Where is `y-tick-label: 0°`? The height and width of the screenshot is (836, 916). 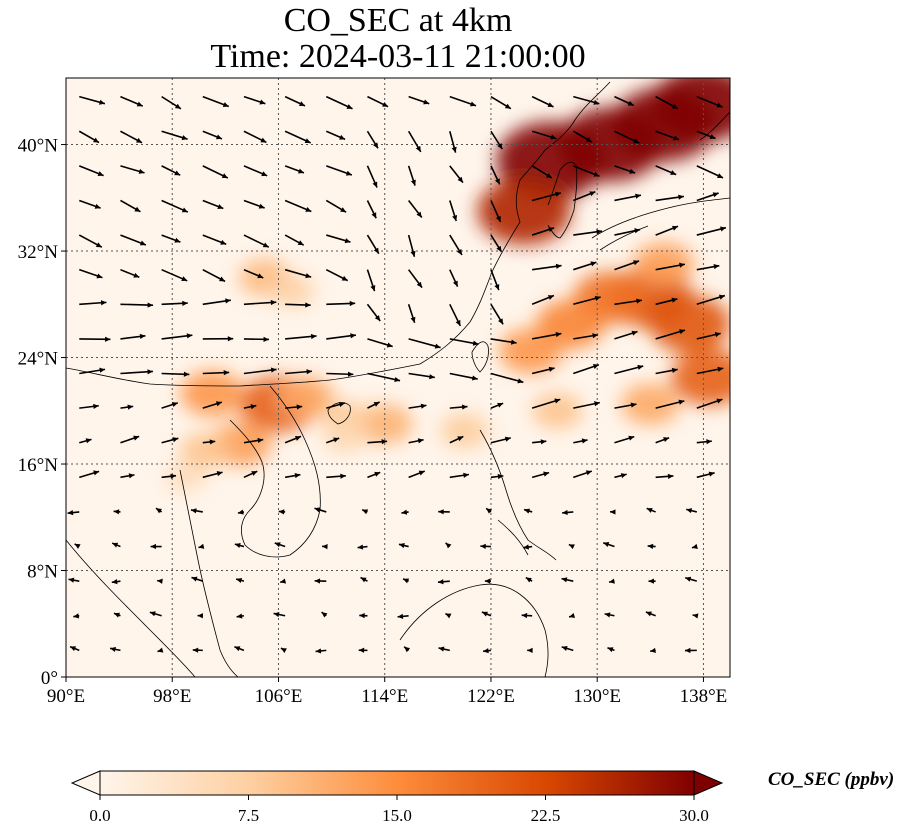
y-tick-label: 0° is located at coordinates (49, 678).